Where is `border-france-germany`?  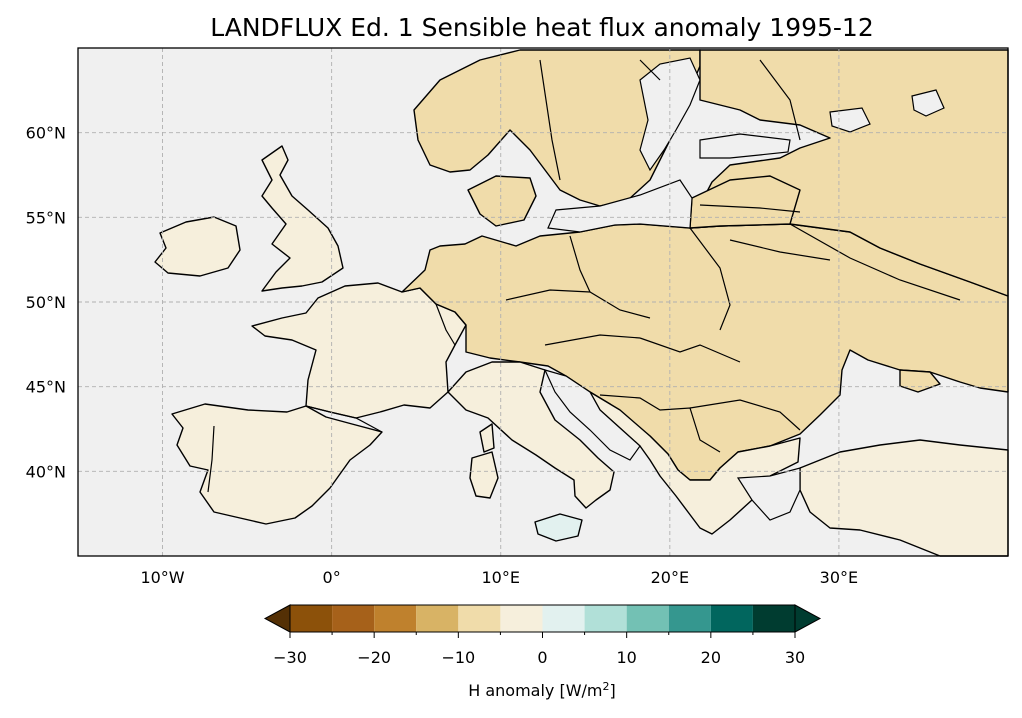 border-france-germany is located at coordinates (445, 324).